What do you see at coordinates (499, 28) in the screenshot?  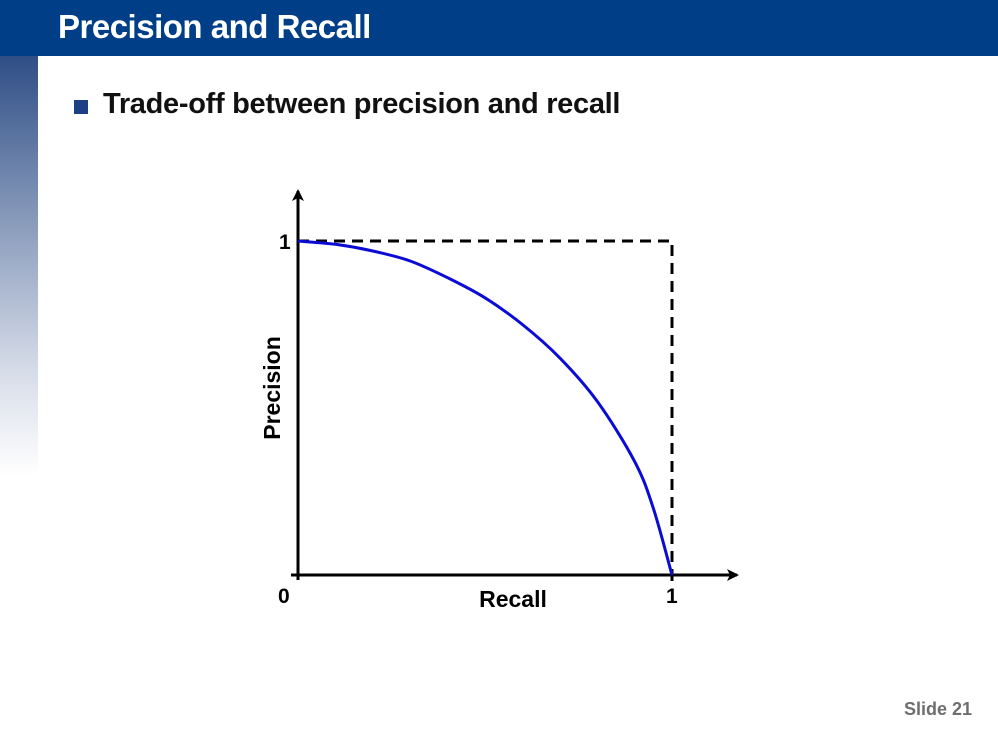 I see `title-bar: Precision and Recall` at bounding box center [499, 28].